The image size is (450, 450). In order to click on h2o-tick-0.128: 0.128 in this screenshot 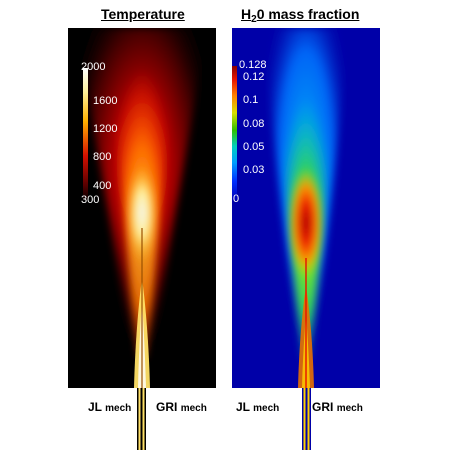, I will do `click(253, 65)`.